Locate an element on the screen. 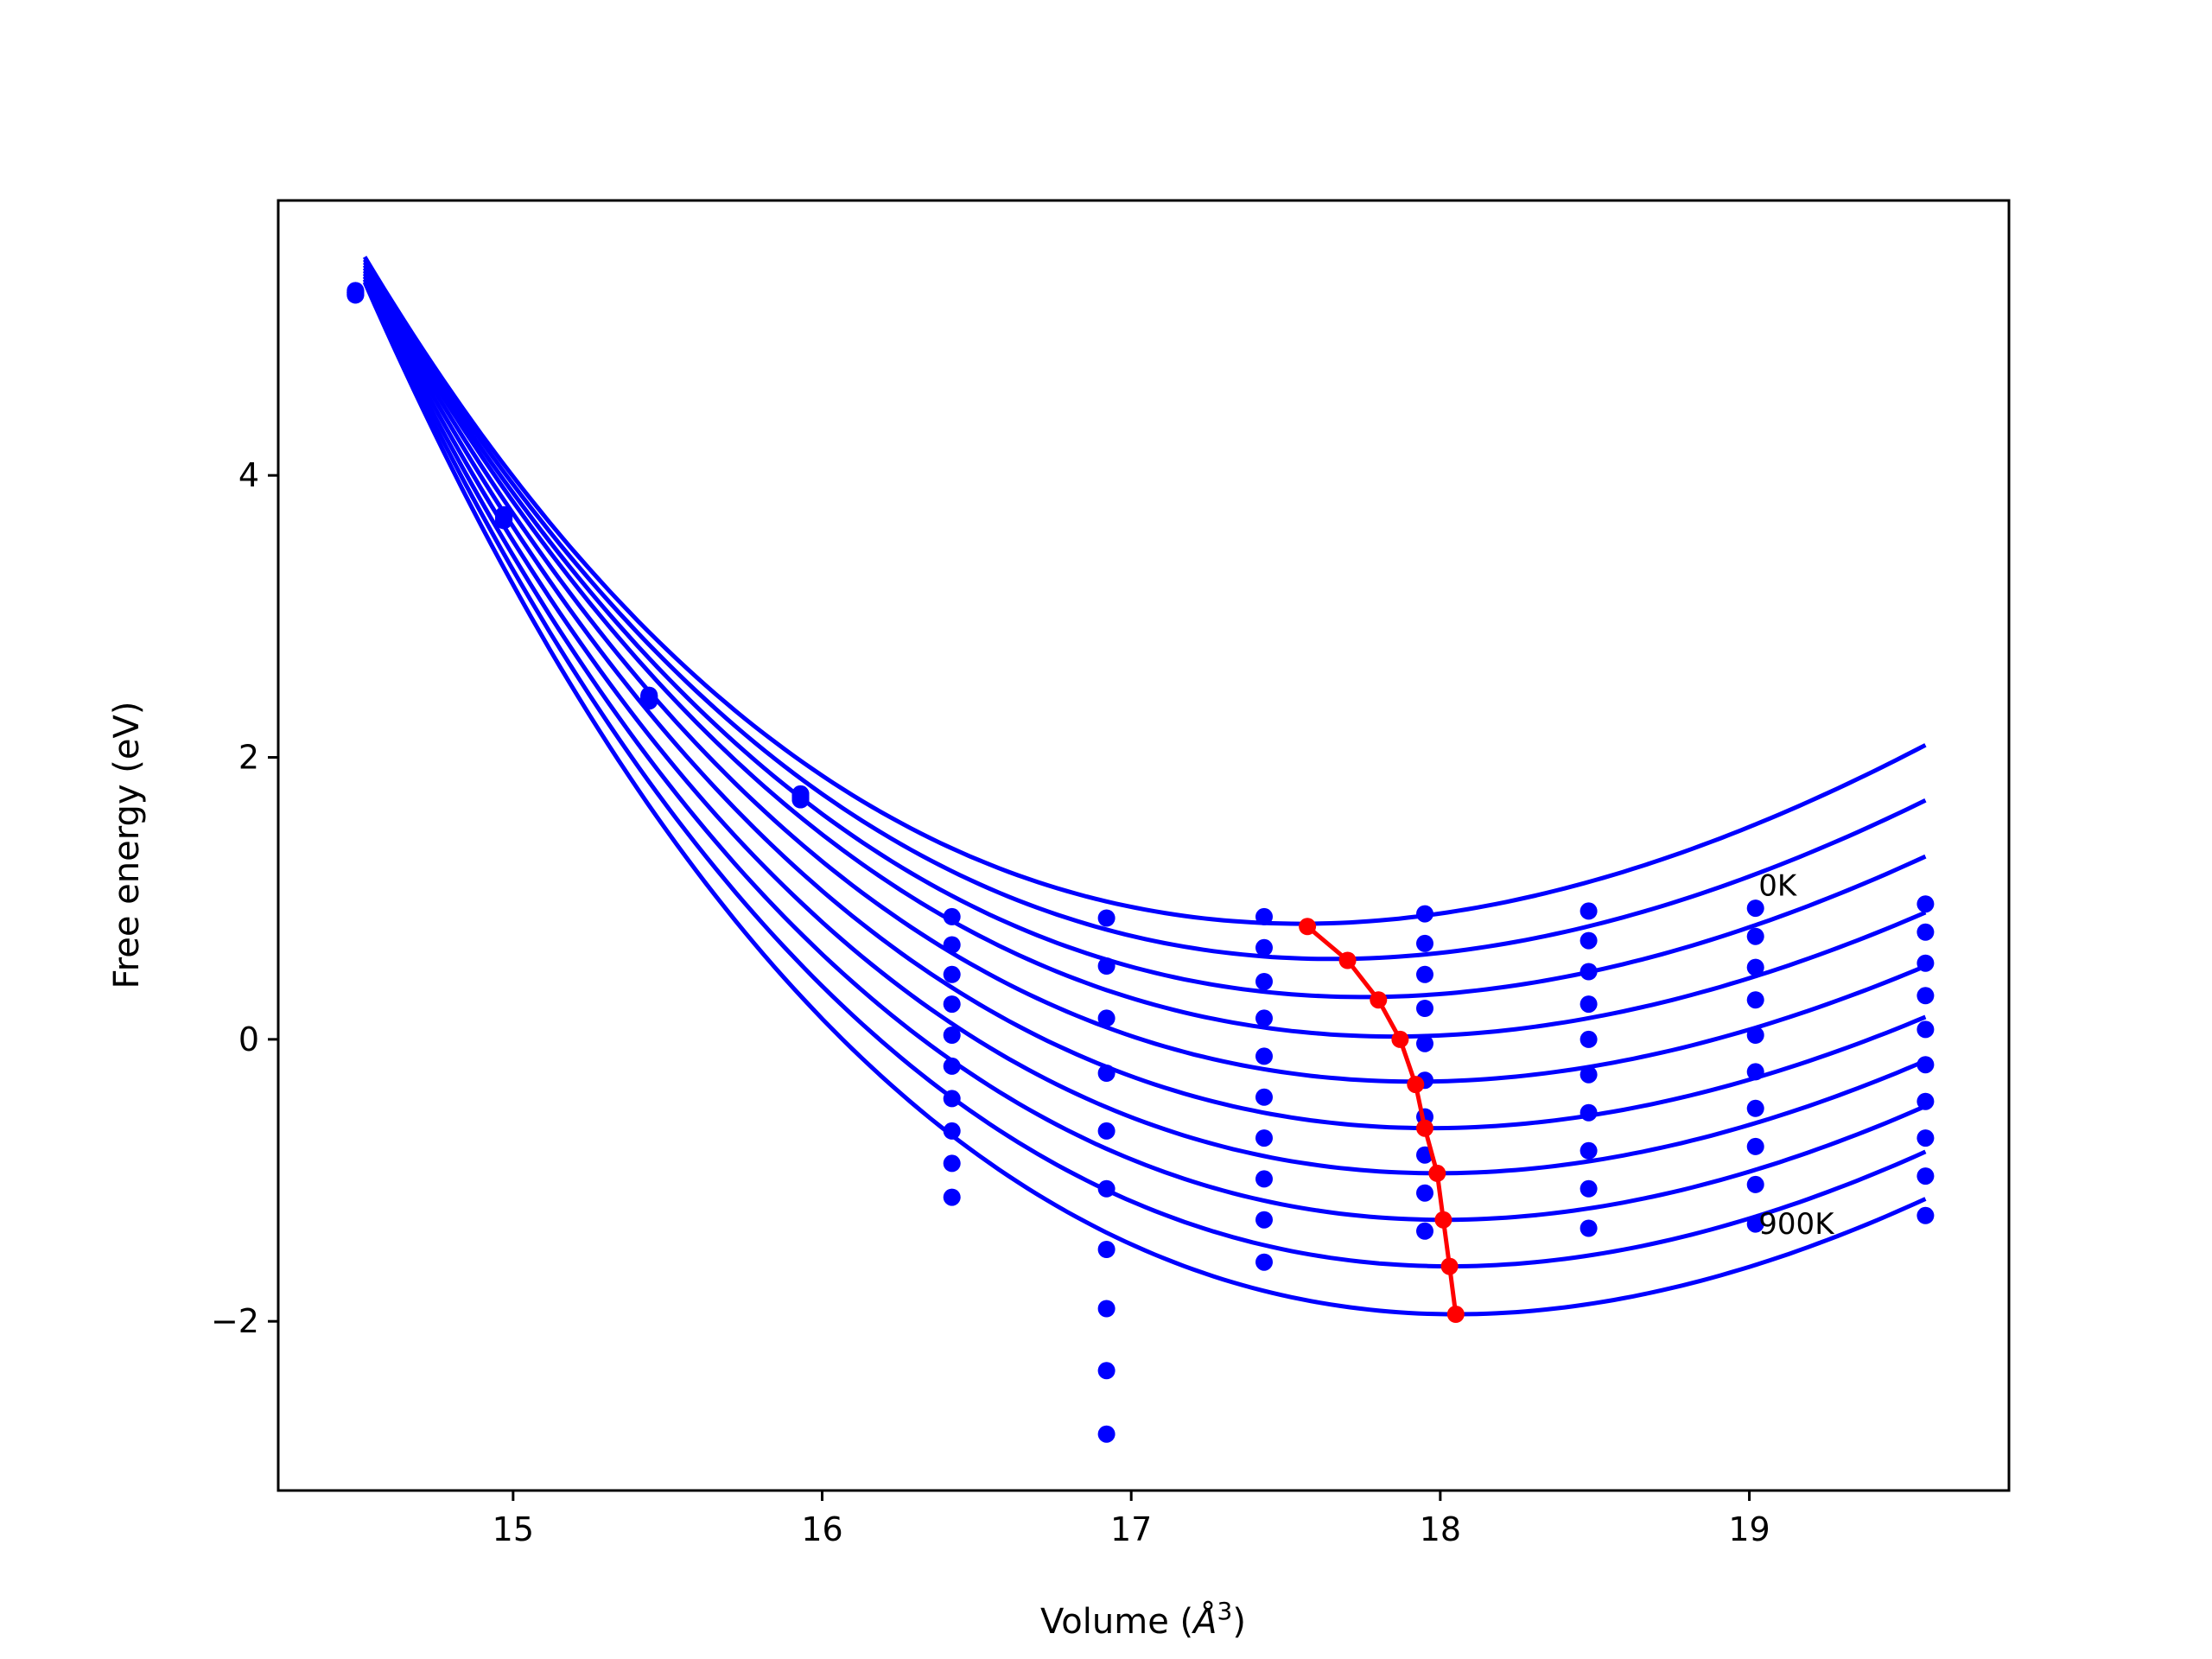 The image size is (2212, 1659). x-tick-label: 15 is located at coordinates (513, 1529).